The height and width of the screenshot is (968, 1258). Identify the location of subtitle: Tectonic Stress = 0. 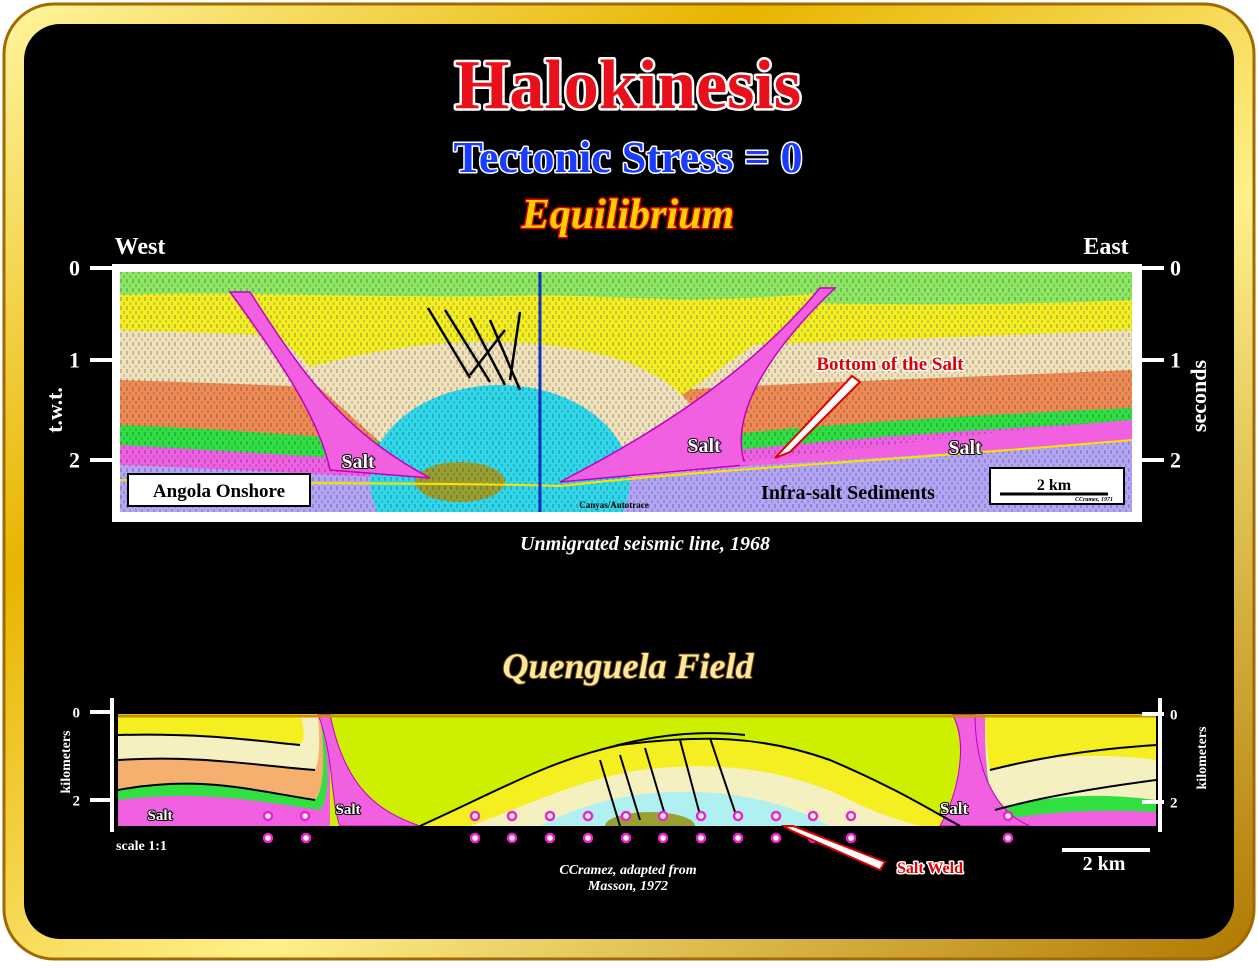
(628, 157).